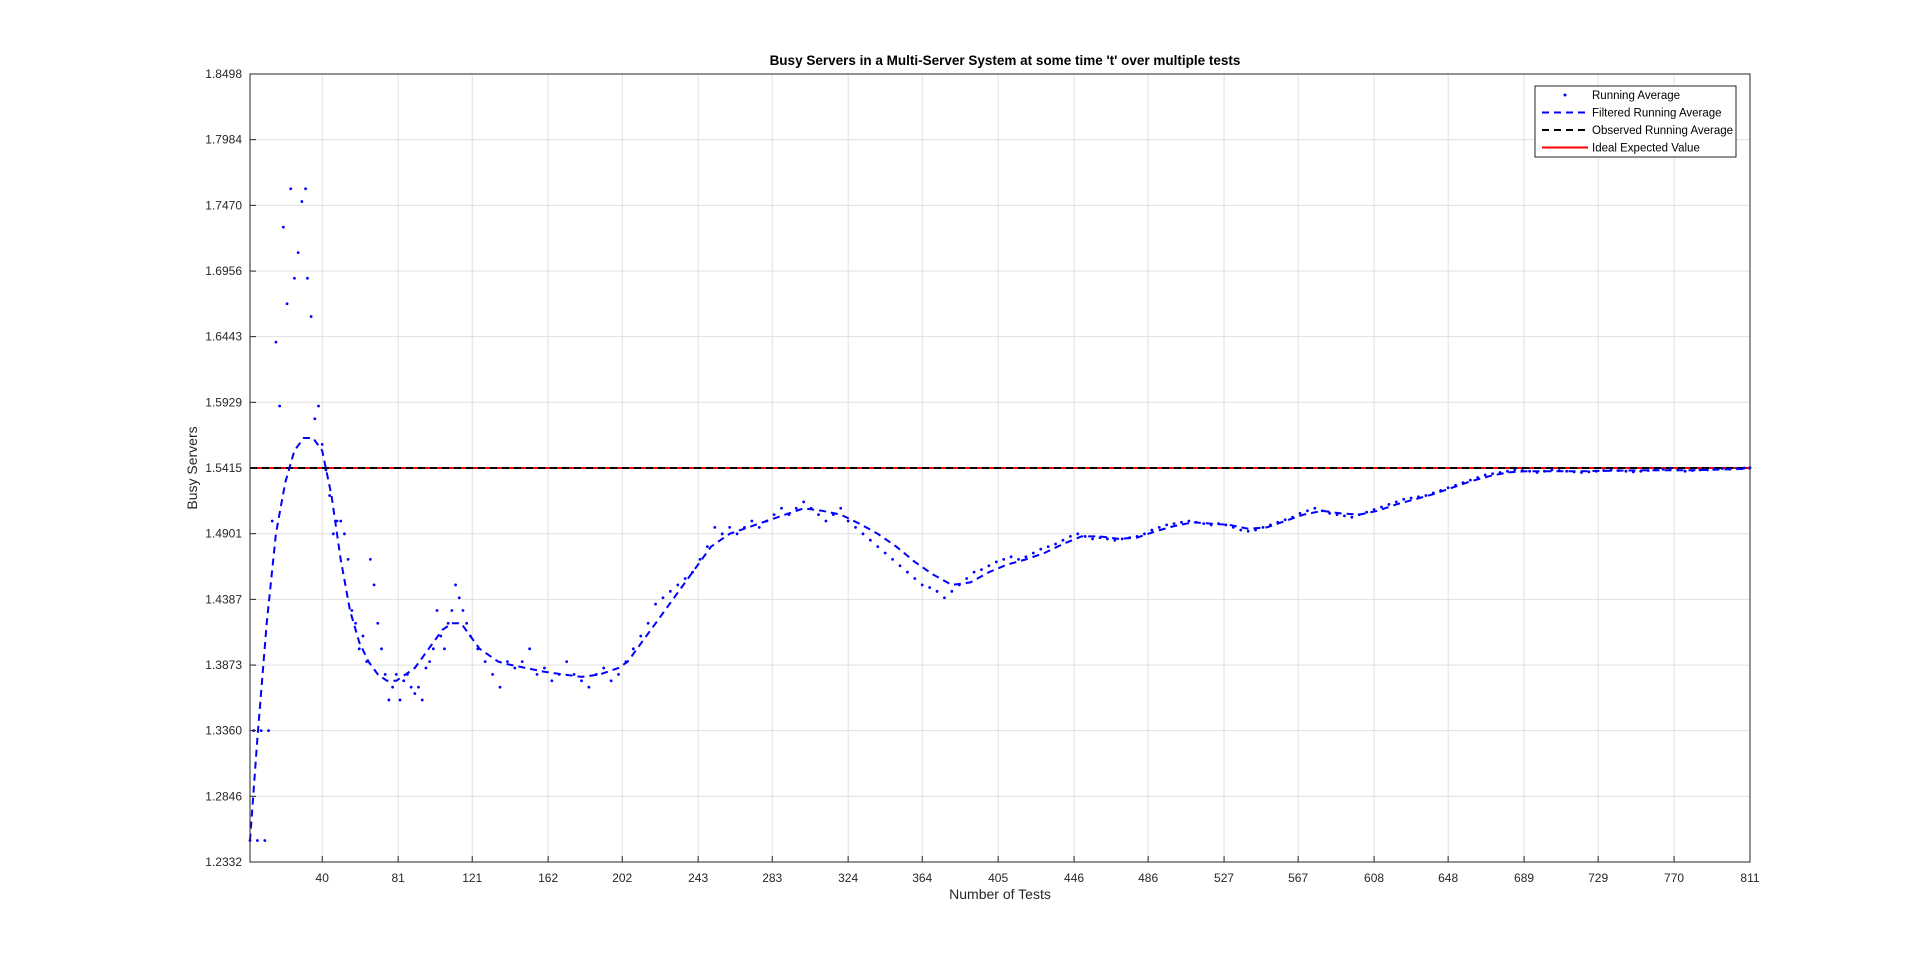  Describe the element at coordinates (323, 878) in the screenshot. I see `x-tick-label: 40` at that location.